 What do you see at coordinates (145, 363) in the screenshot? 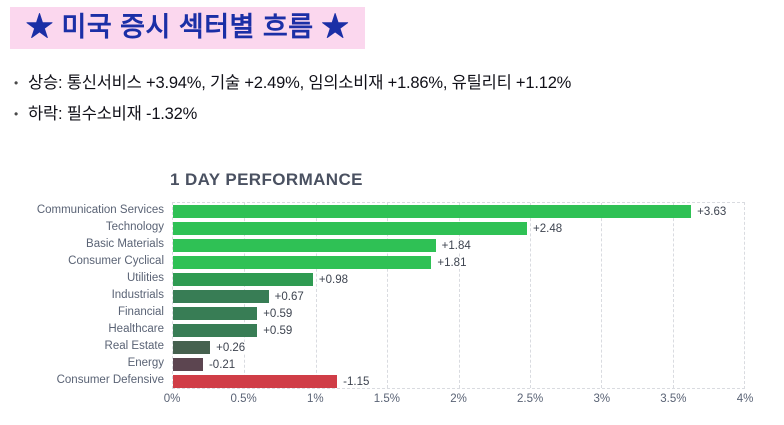
I see `category-label: Energy` at bounding box center [145, 363].